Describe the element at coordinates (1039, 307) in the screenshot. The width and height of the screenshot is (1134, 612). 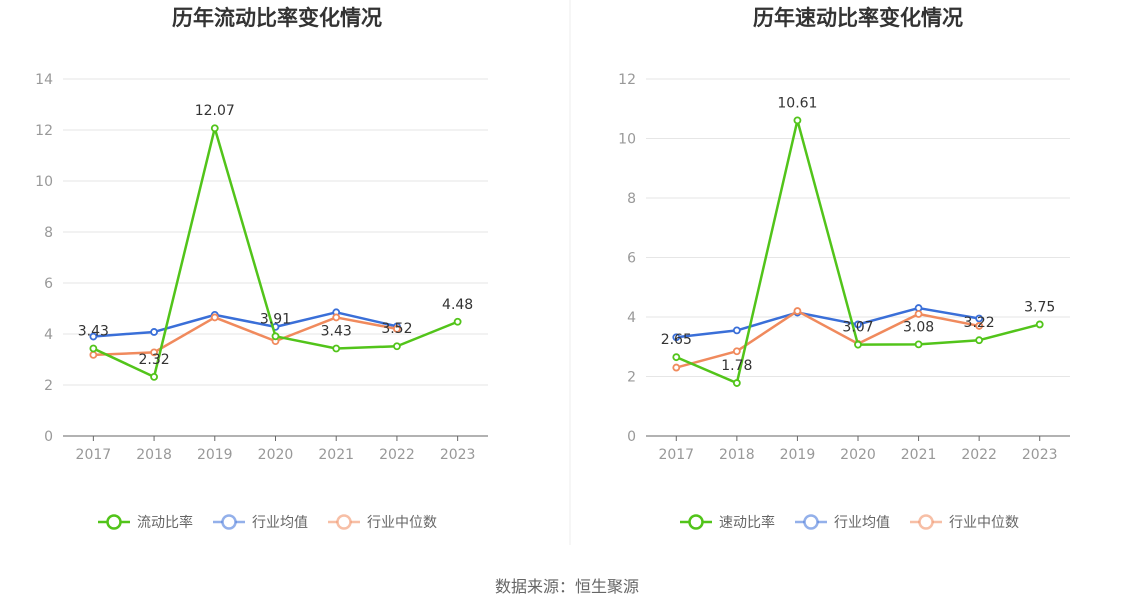
I see `data-label: 3.75` at that location.